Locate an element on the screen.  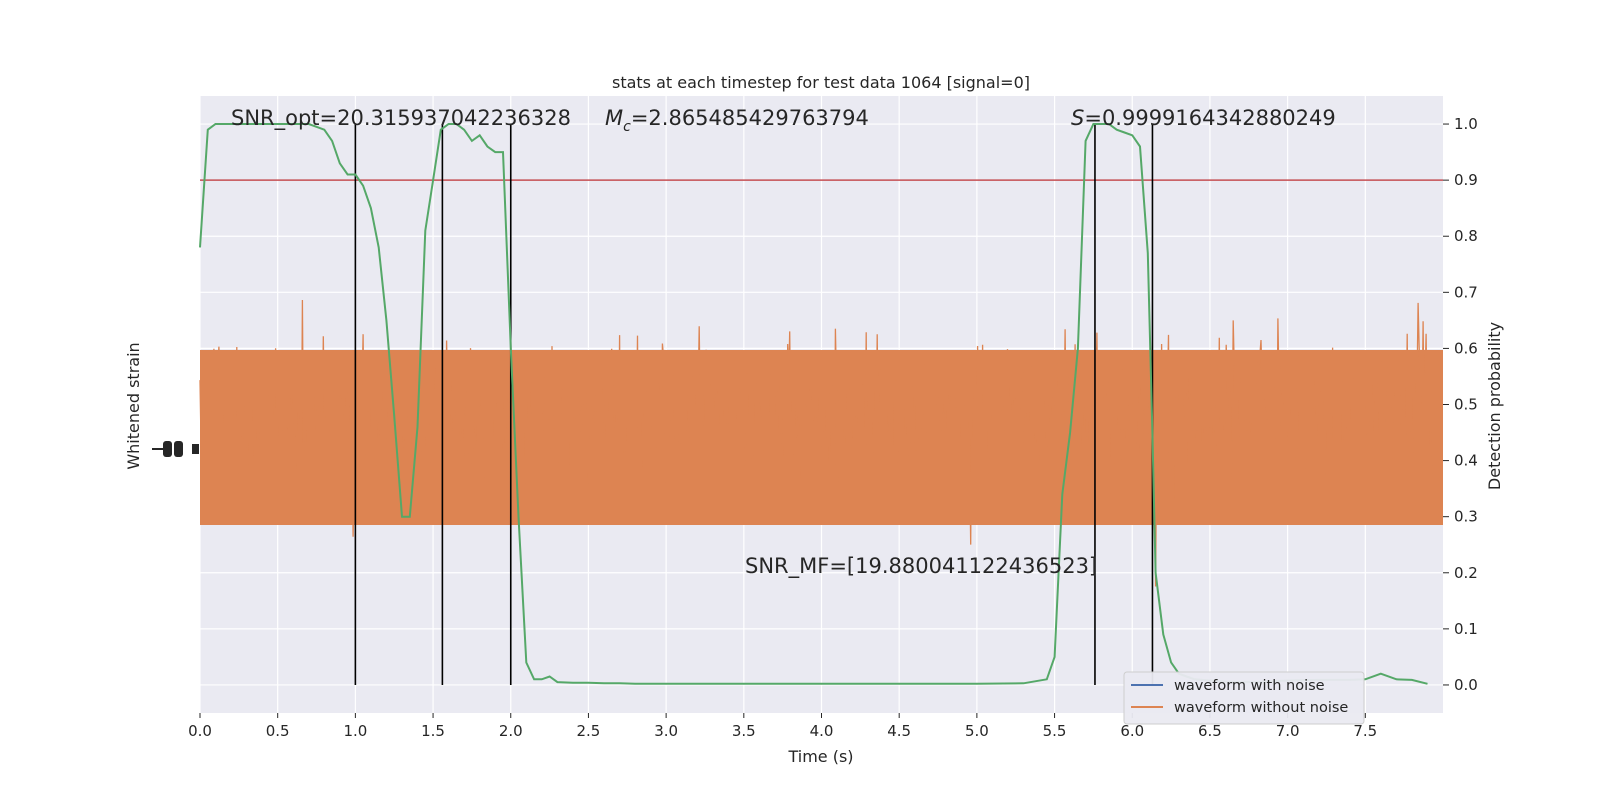
left-axis-tick-cluster is located at coordinates (175, 449).